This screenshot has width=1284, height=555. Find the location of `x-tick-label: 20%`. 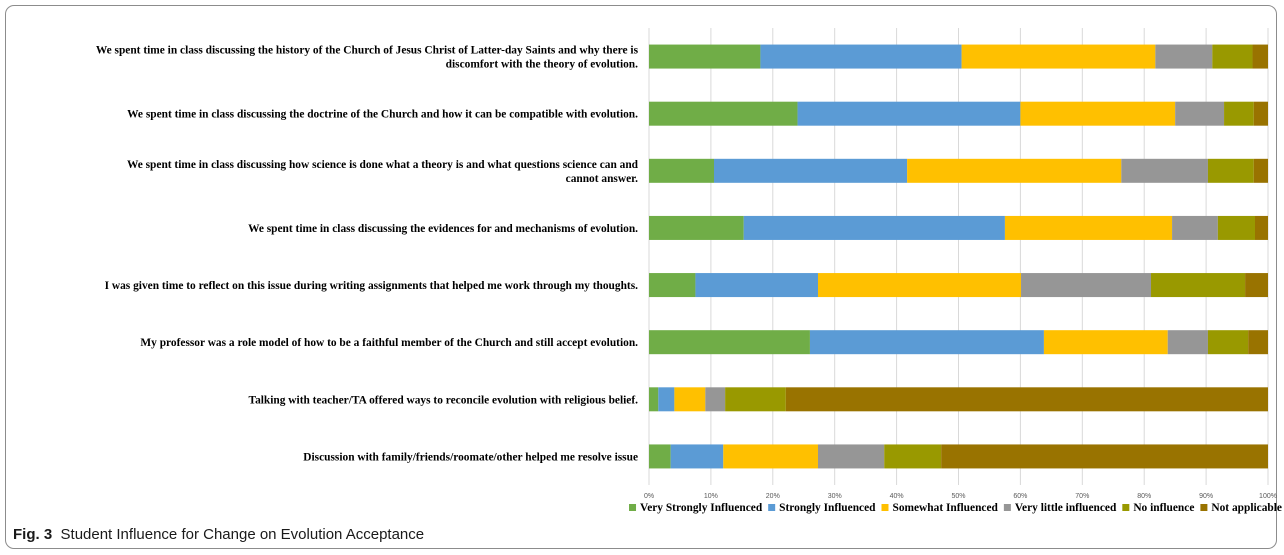

x-tick-label: 20% is located at coordinates (773, 496).